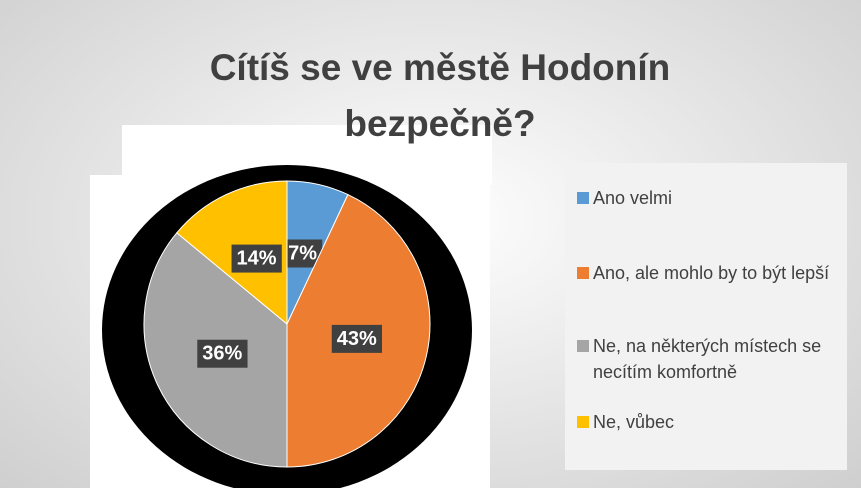 Image resolution: width=861 pixels, height=488 pixels. Describe the element at coordinates (712, 198) in the screenshot. I see `legend-item: Ano velmi` at that location.